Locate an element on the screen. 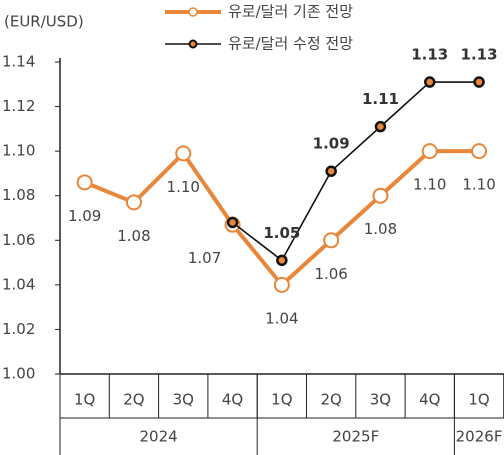 The image size is (504, 455). y-tick-label: 1.10 is located at coordinates (18, 151).